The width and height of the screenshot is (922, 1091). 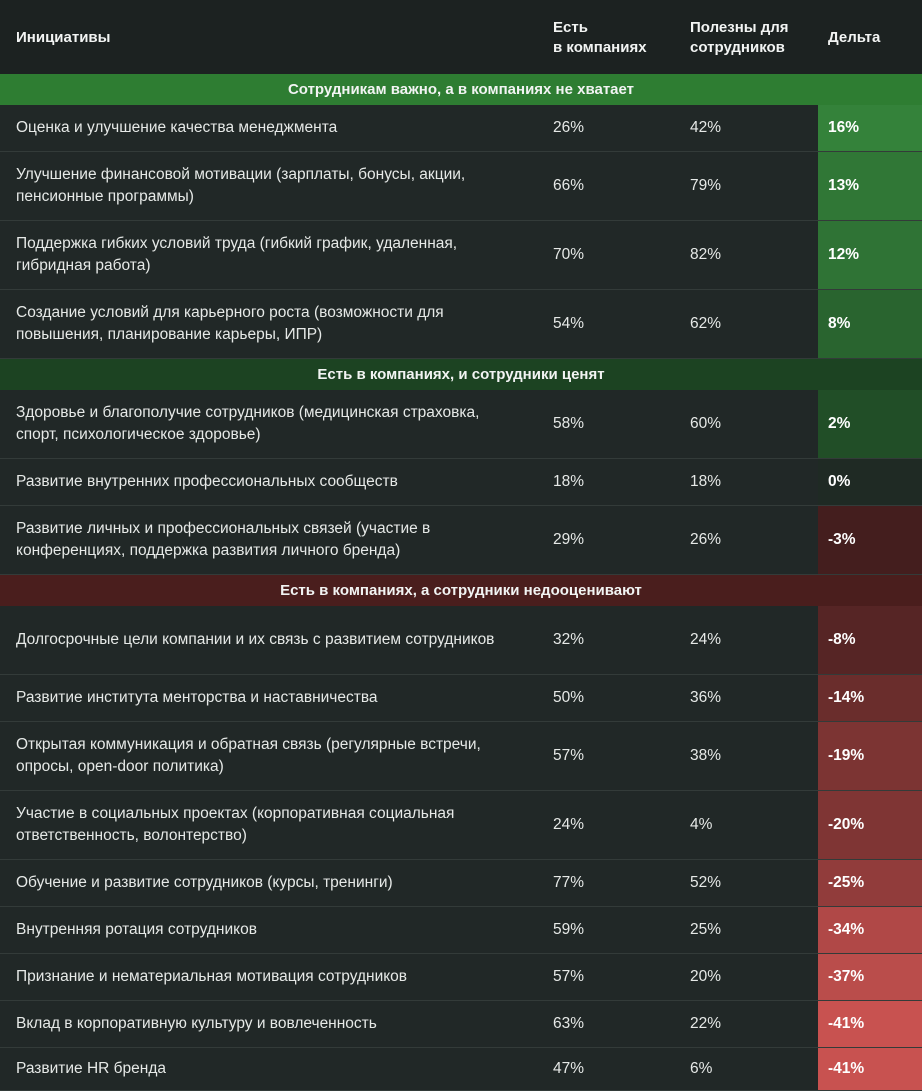 What do you see at coordinates (854, 37) in the screenshot?
I see `header-delta: Дельта` at bounding box center [854, 37].